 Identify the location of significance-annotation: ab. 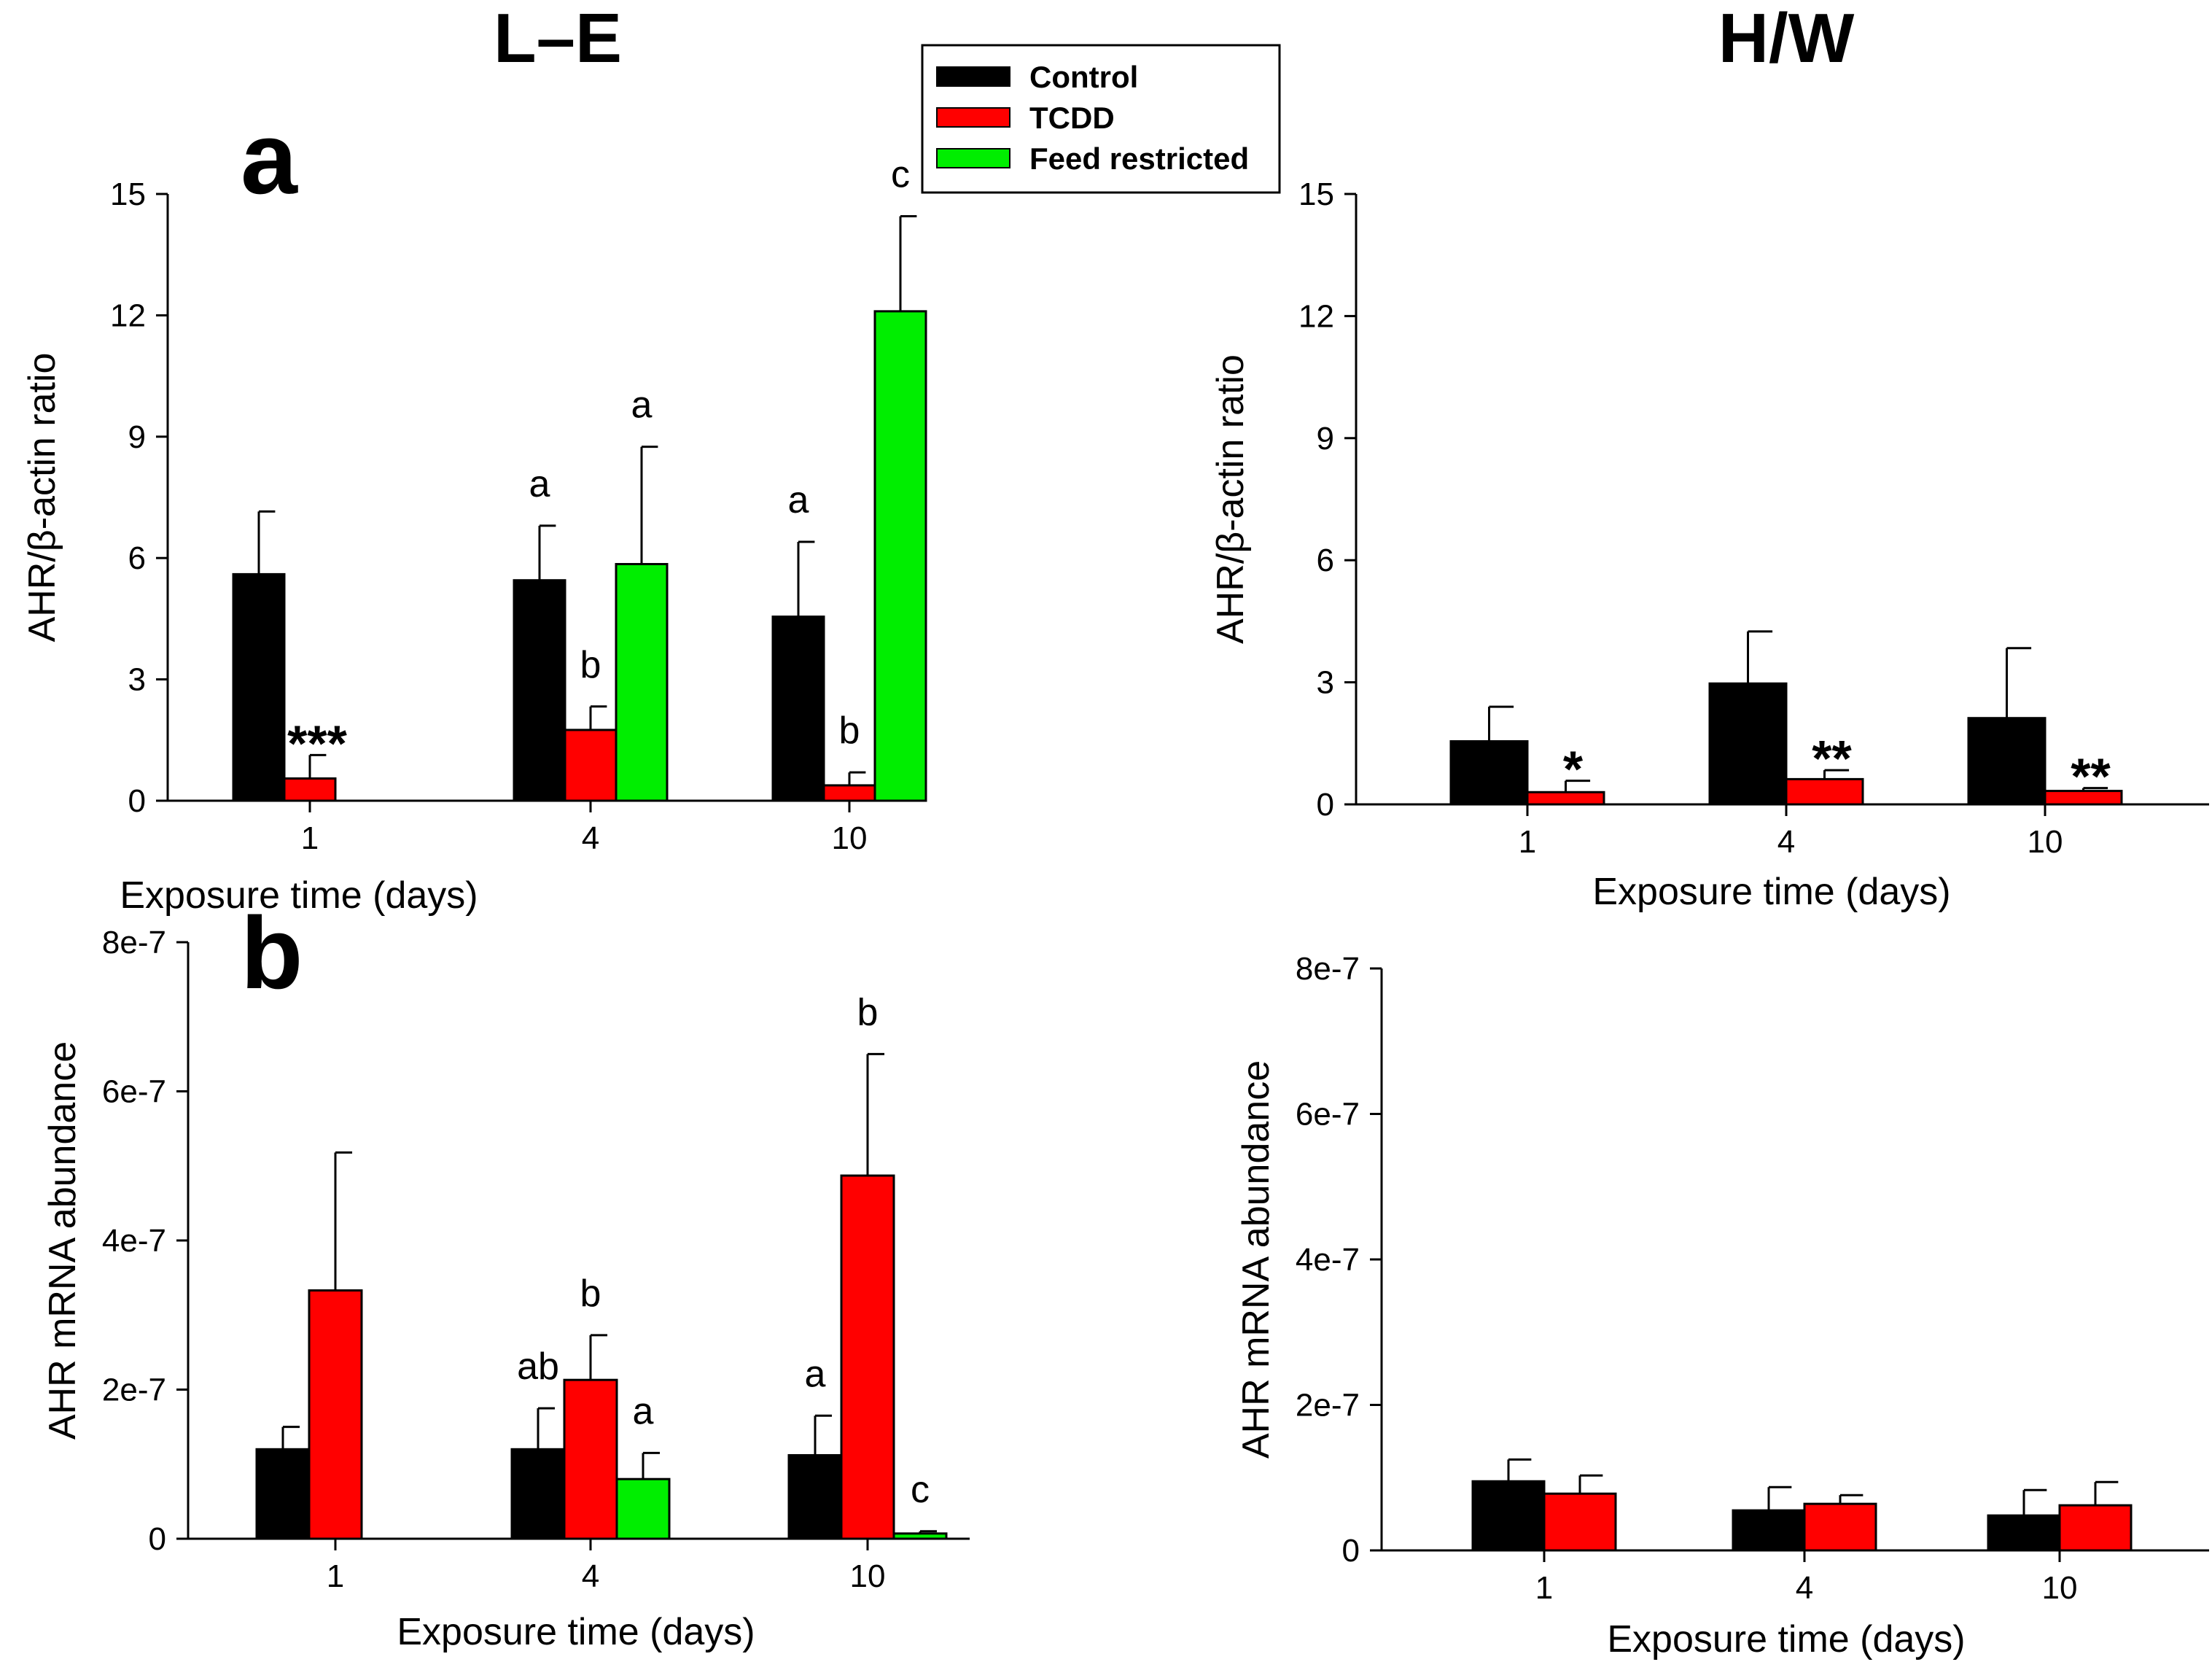
(538, 1366).